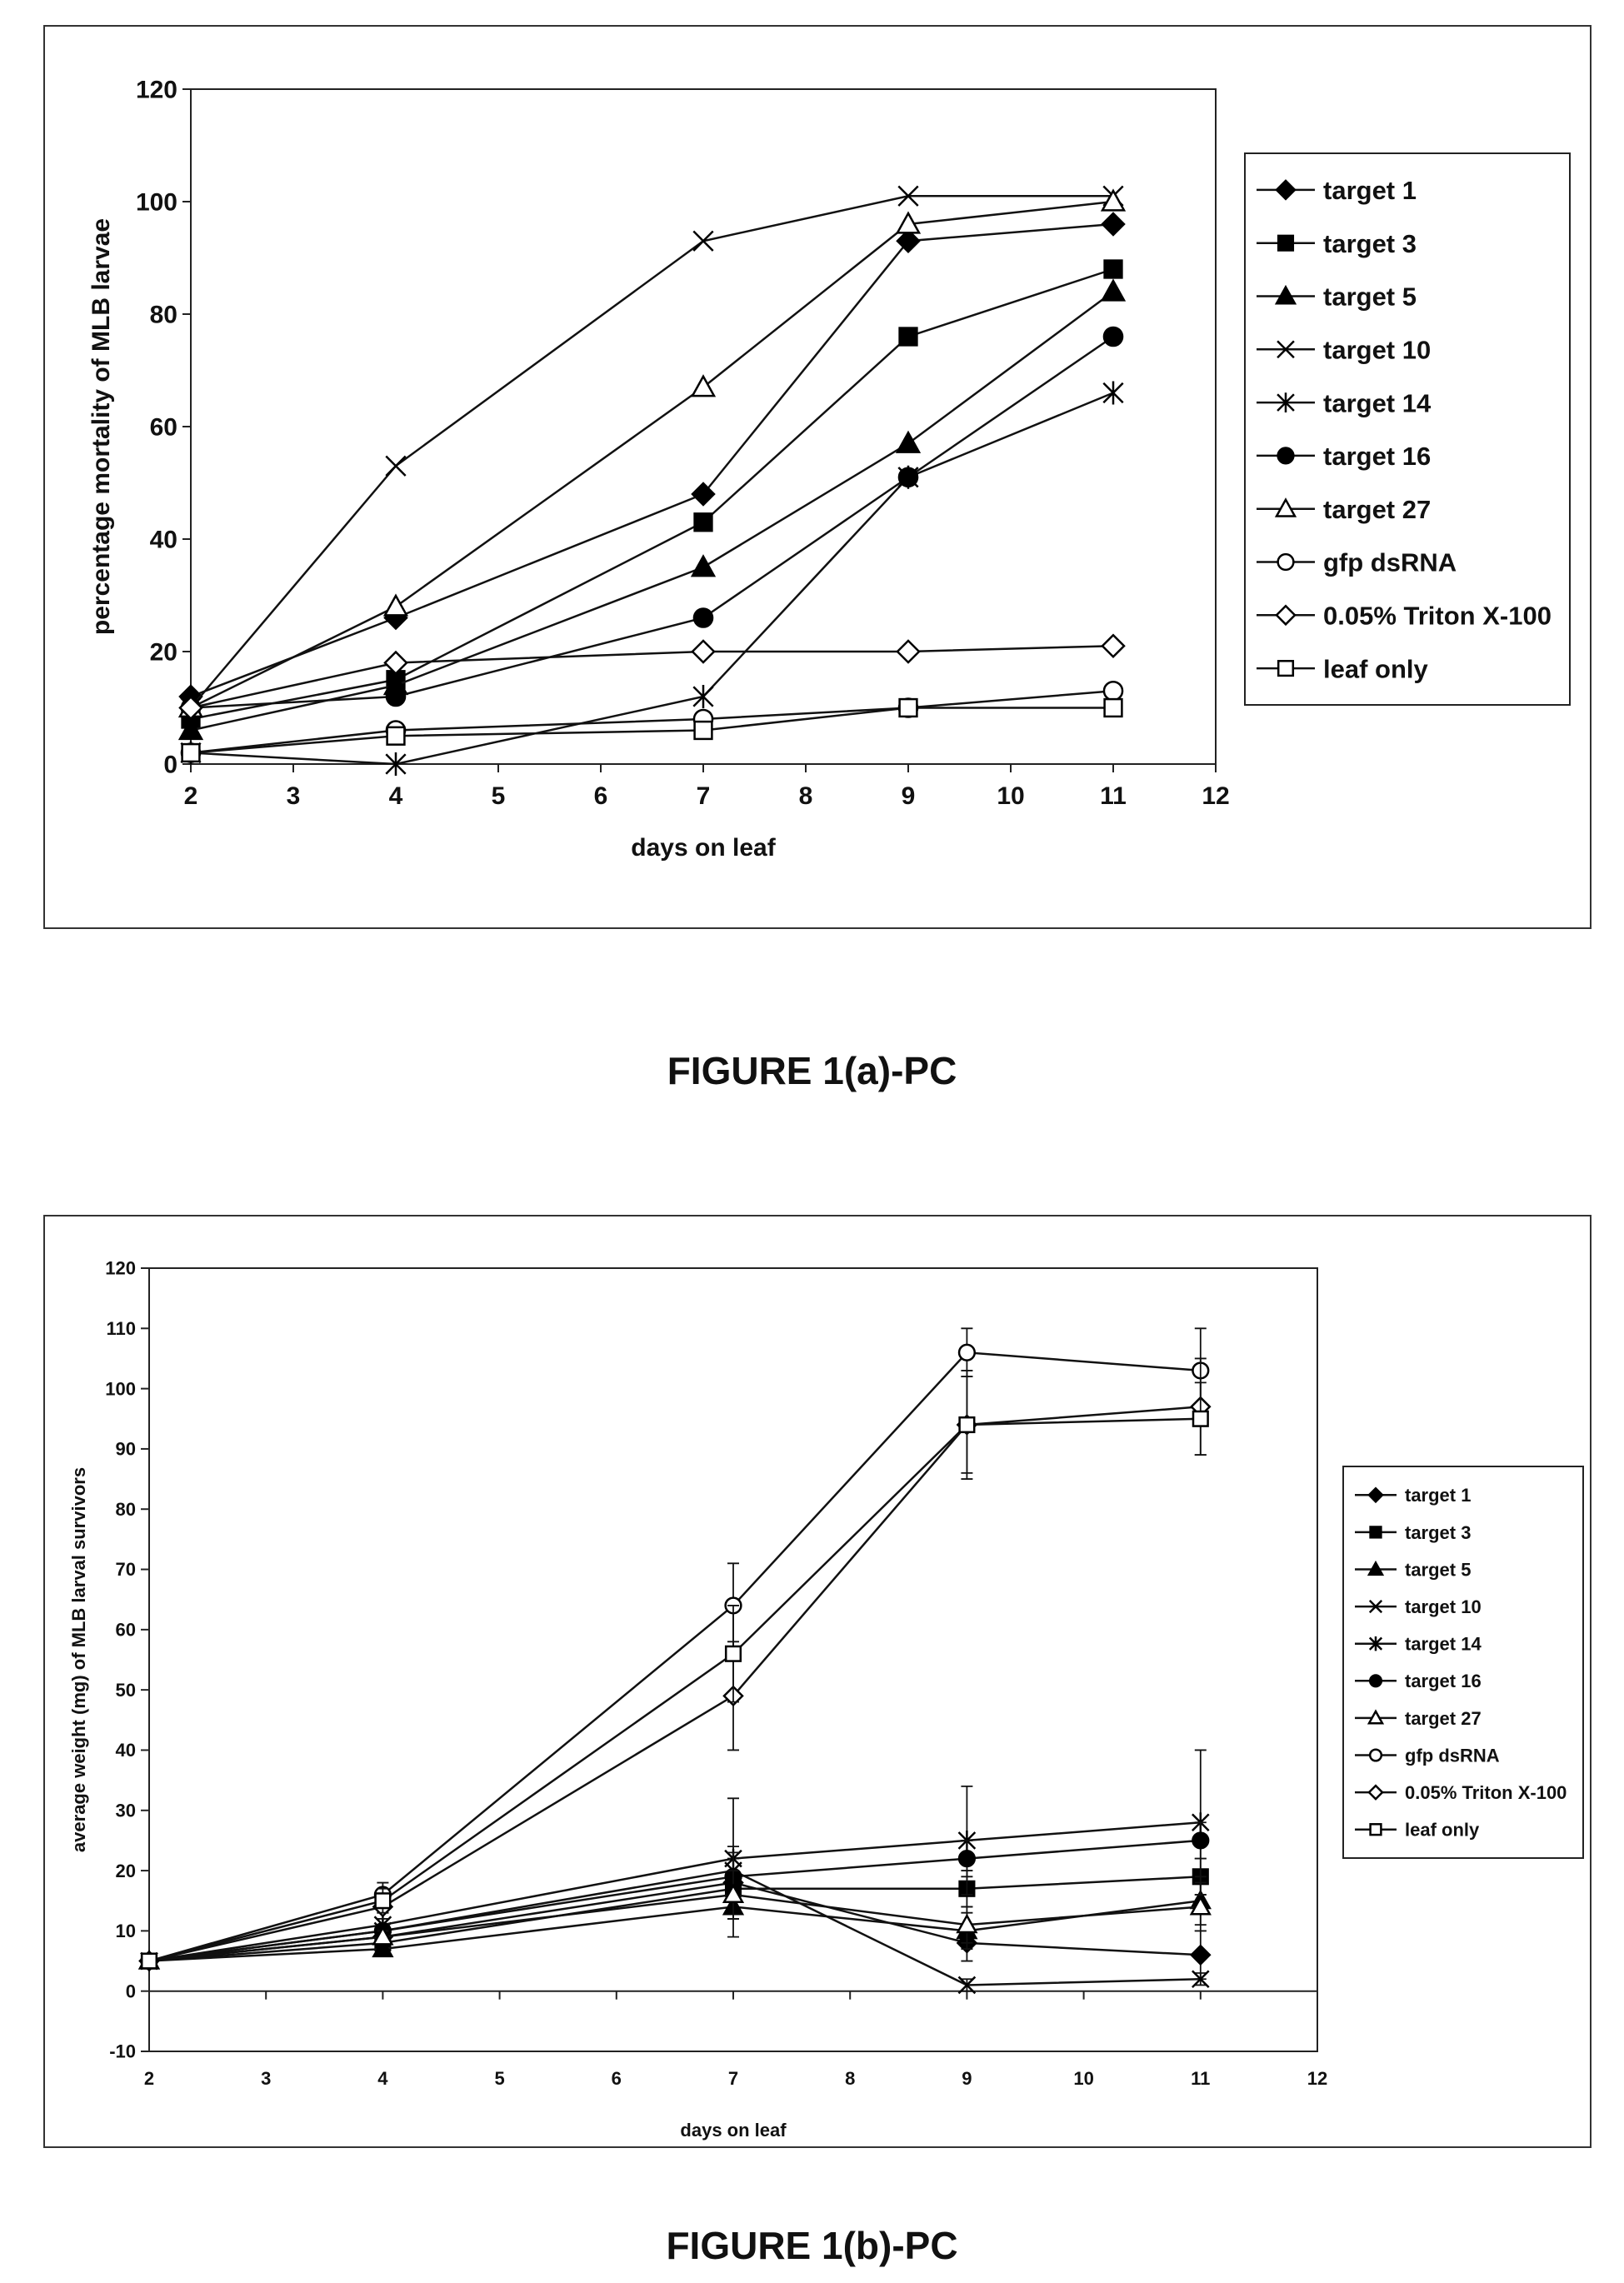  What do you see at coordinates (126, 1690) in the screenshot?
I see `chart-1b-y-tick-label: 50` at bounding box center [126, 1690].